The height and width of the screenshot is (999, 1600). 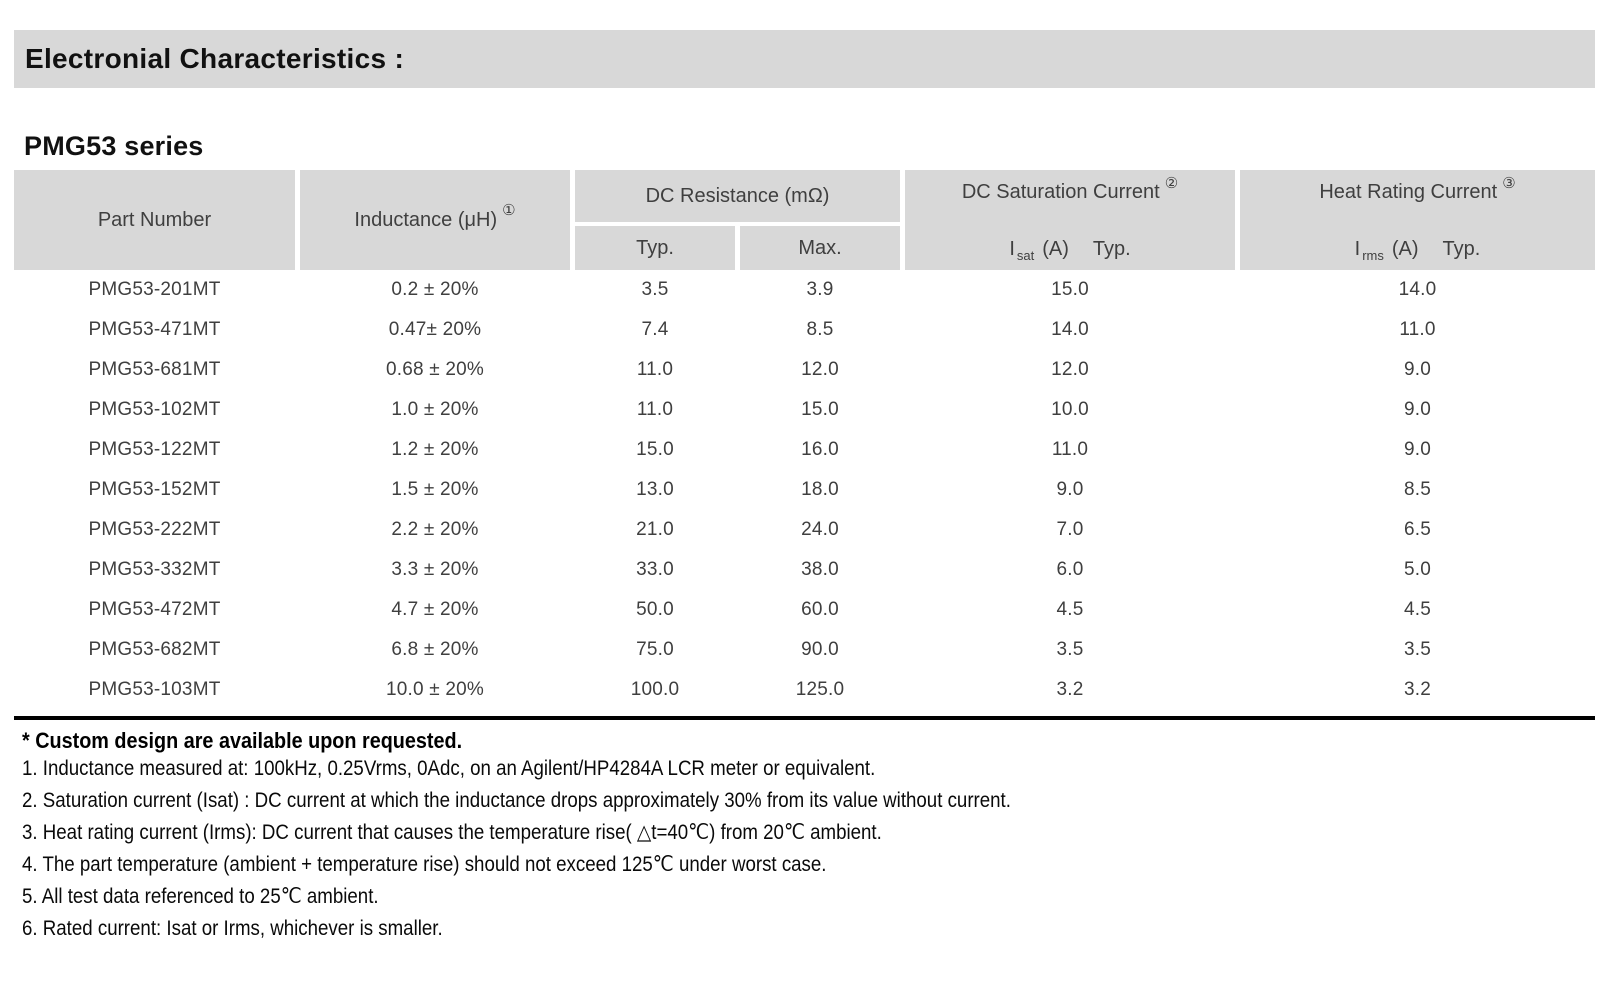 What do you see at coordinates (820, 289) in the screenshot?
I see `table-cell: 3.9` at bounding box center [820, 289].